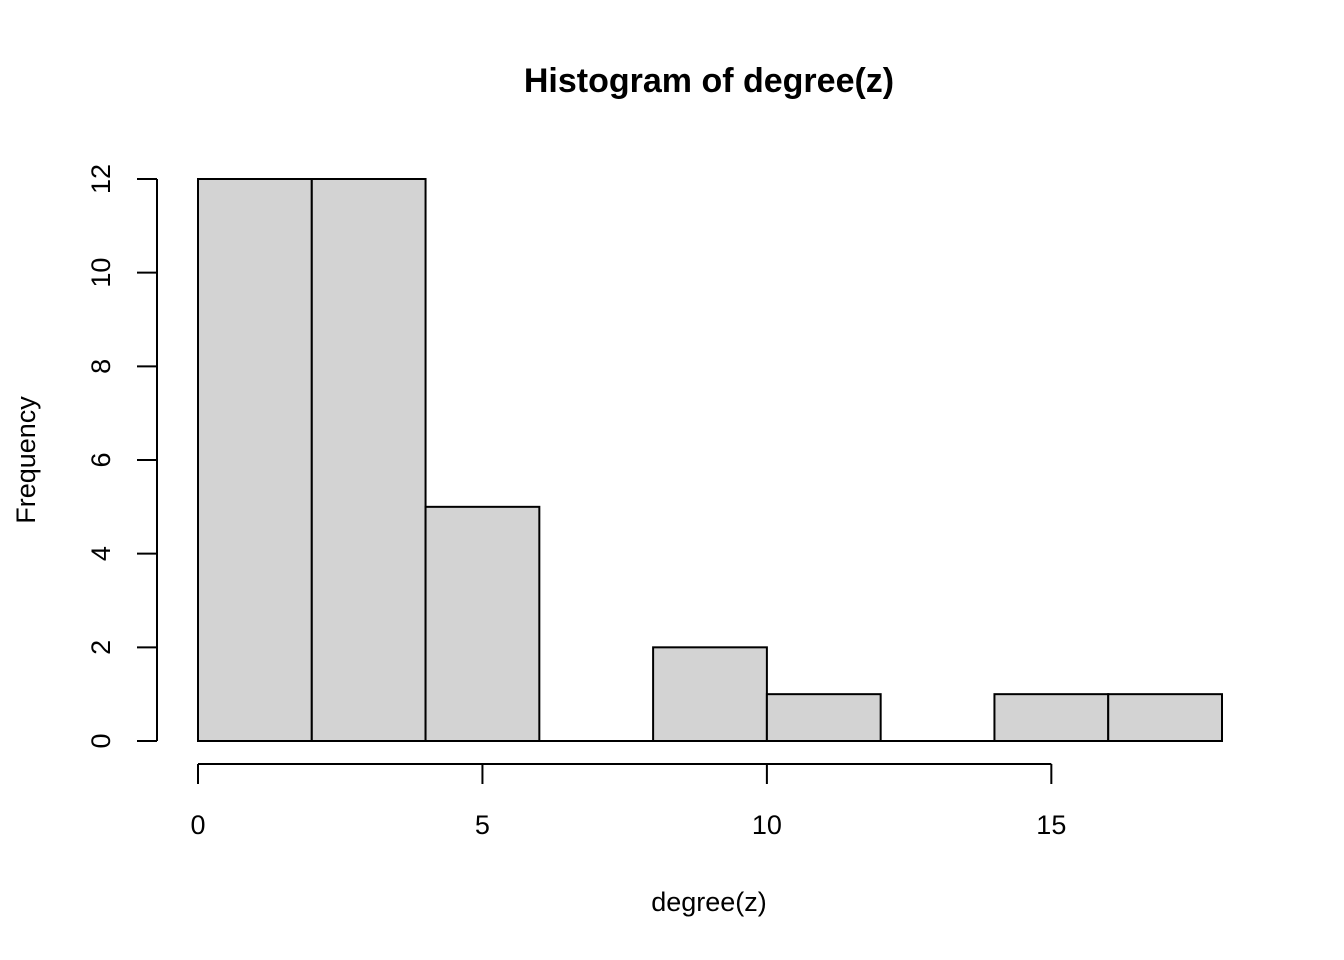 The width and height of the screenshot is (1344, 960). I want to click on x-tick-label-0: 0, so click(197, 825).